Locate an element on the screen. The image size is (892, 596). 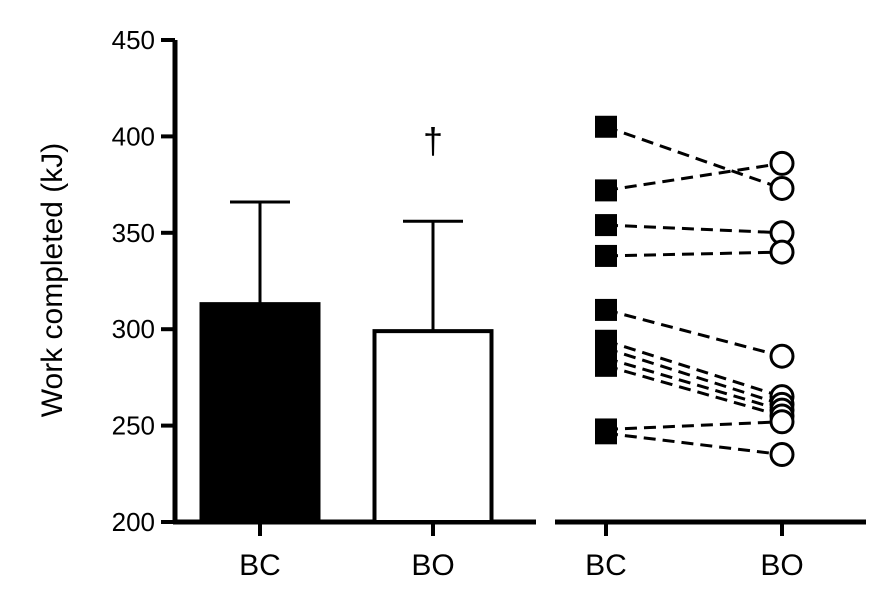
y-tick-label: 200 is located at coordinates (133, 522).